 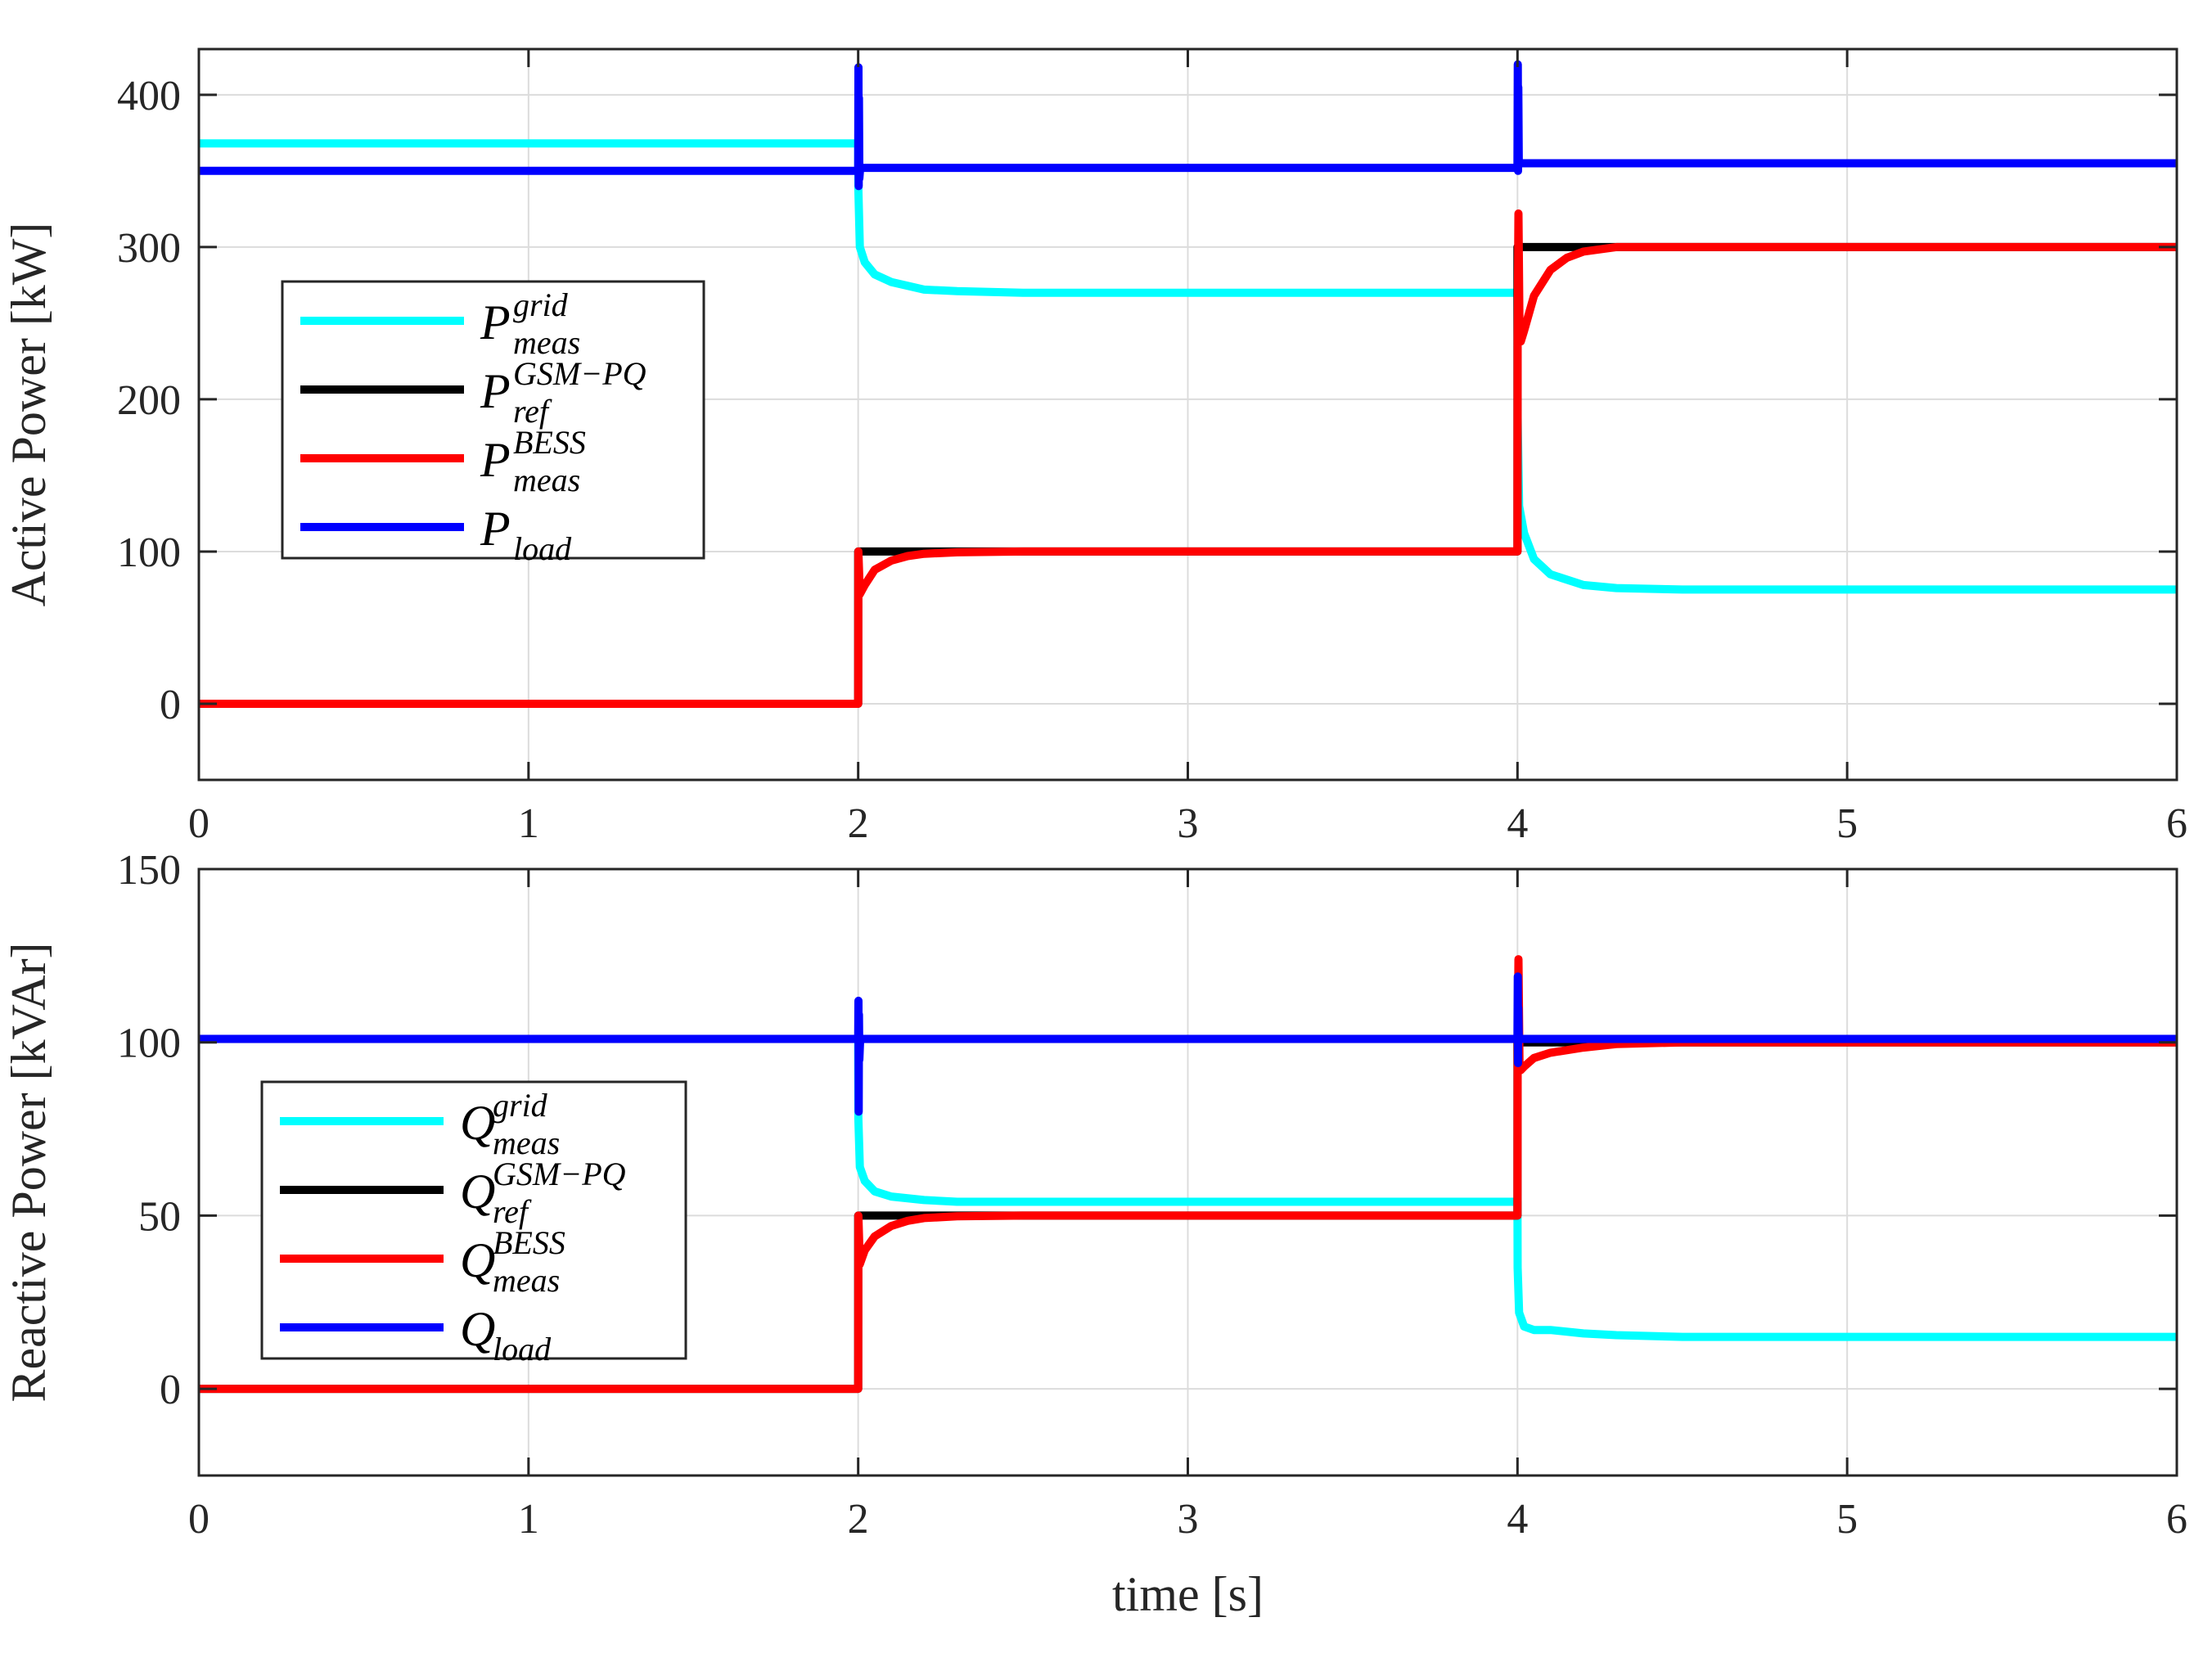 What do you see at coordinates (149, 248) in the screenshot?
I see `y-tick-label: 300` at bounding box center [149, 248].